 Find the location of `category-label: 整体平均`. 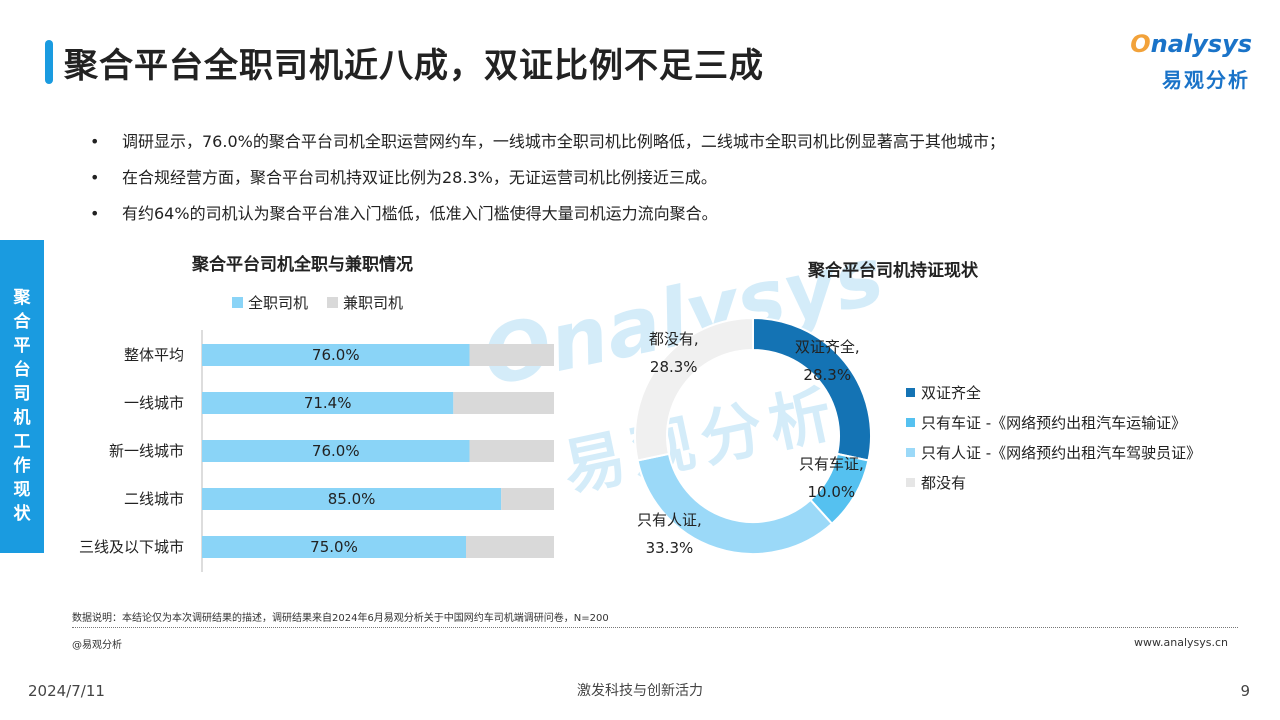

category-label: 整体平均 is located at coordinates (154, 355).